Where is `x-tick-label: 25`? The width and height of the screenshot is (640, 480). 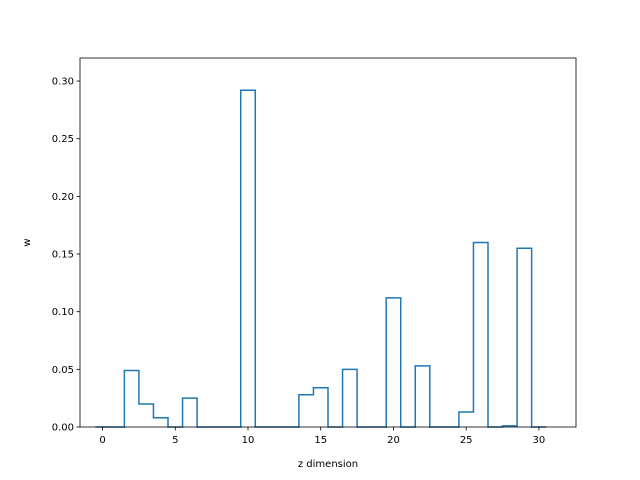 x-tick-label: 25 is located at coordinates (466, 440).